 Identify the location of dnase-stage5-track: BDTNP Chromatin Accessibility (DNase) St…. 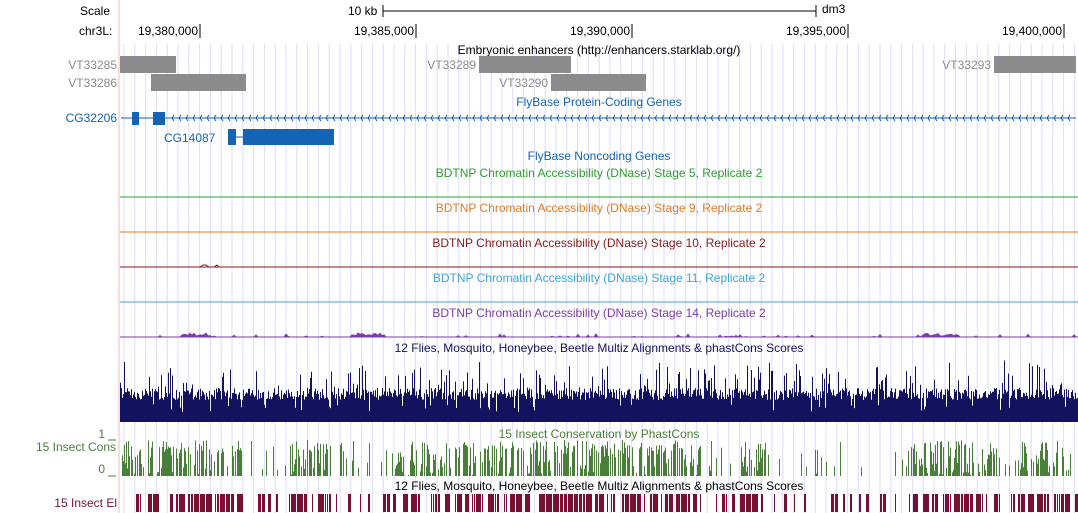
(599, 182).